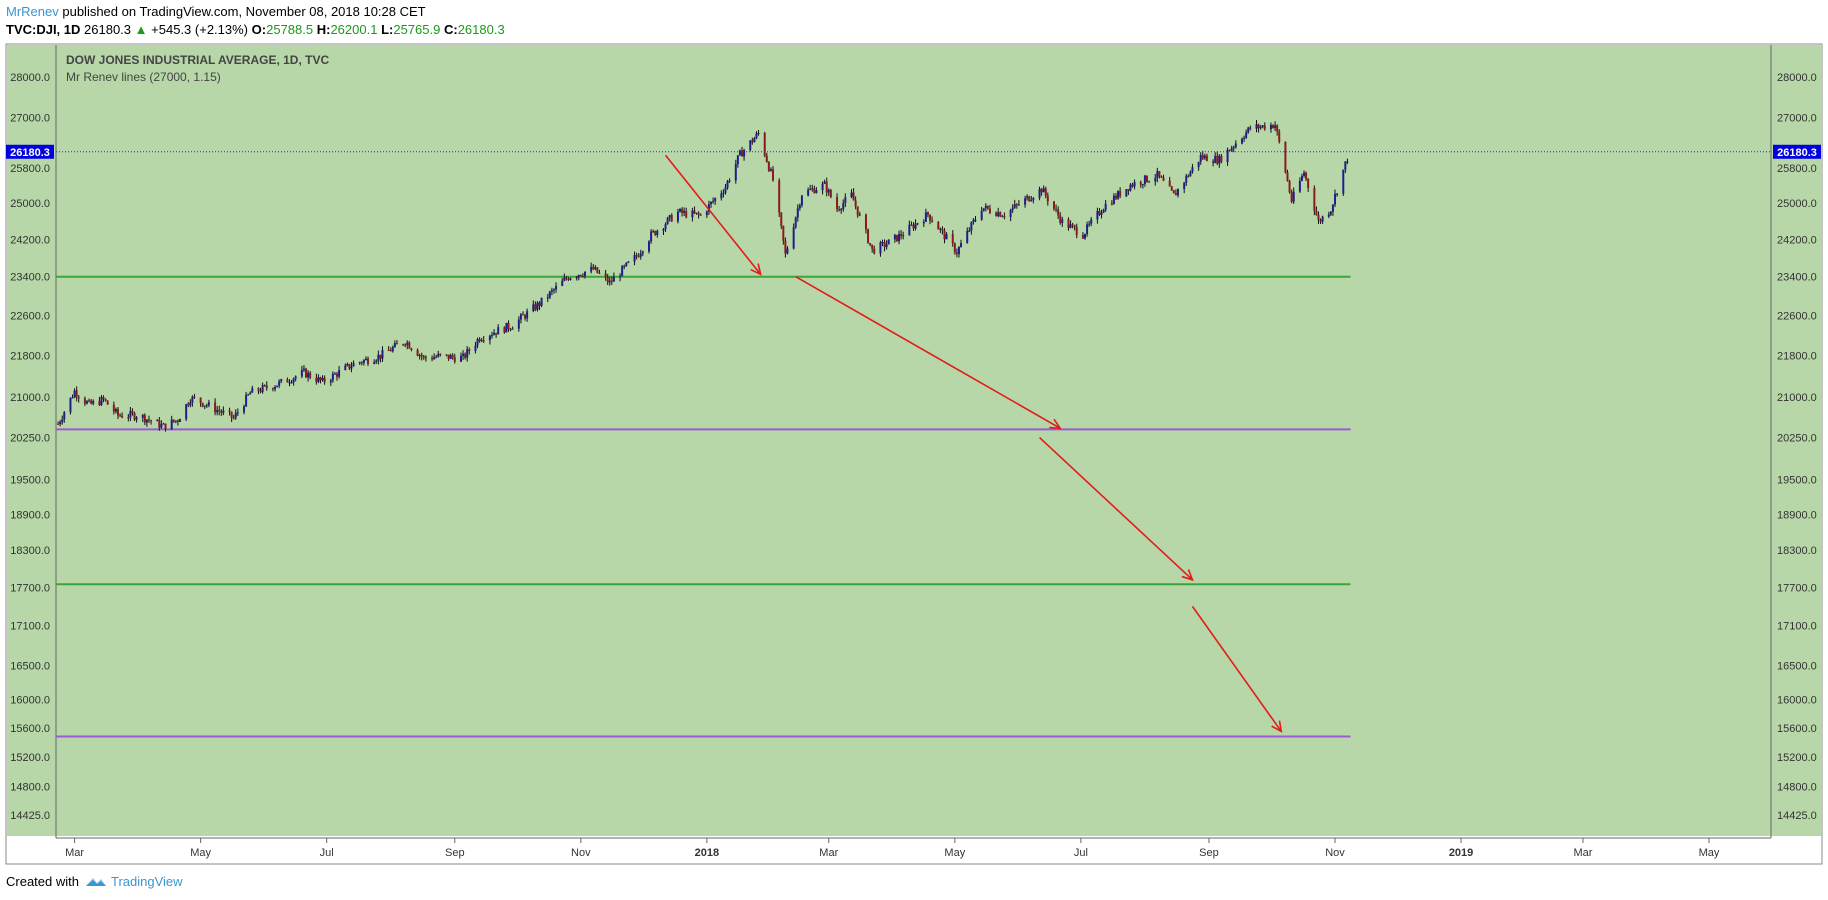 The image size is (1828, 900). I want to click on y-tick-label-right: 27000.0, so click(1797, 118).